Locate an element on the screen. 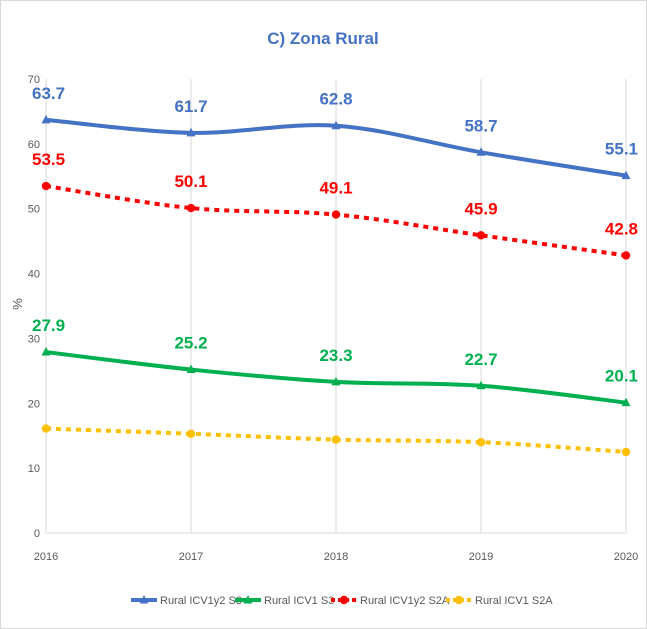 The width and height of the screenshot is (647, 629). legend-item: Rural ICV1y2 S2A is located at coordinates (390, 601).